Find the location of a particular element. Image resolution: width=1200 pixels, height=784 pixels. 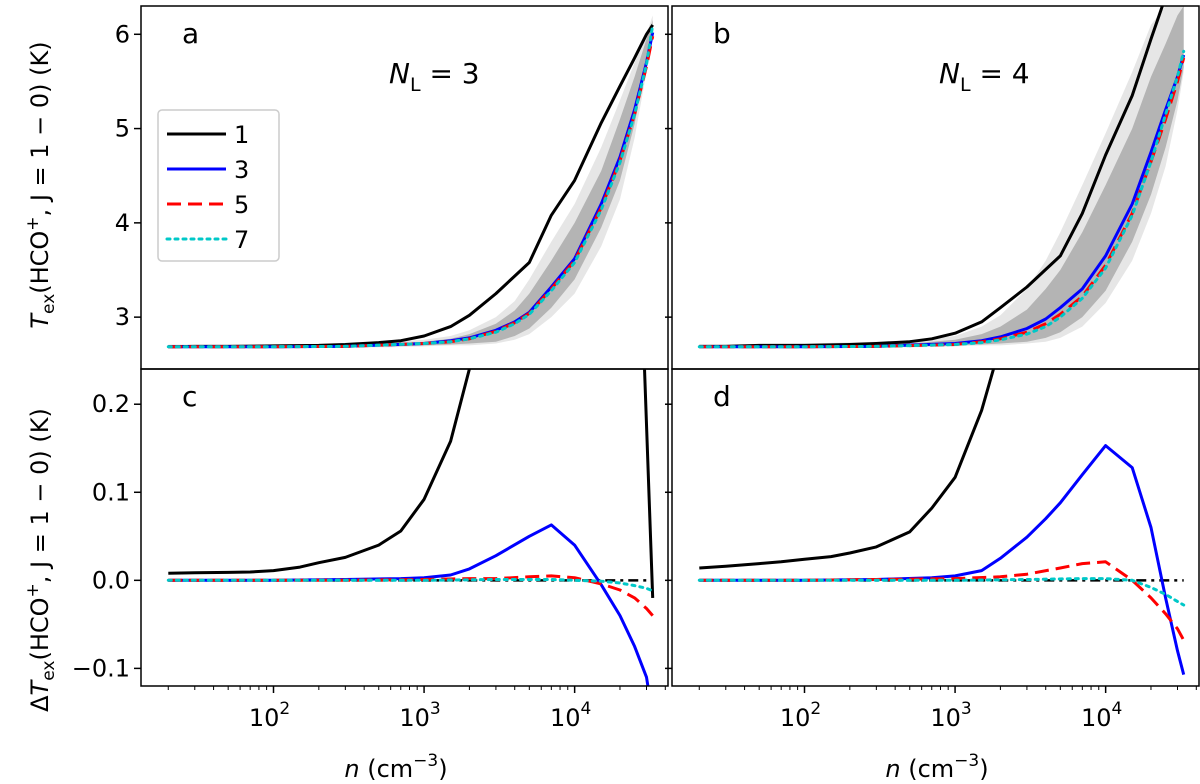

ytick-label: 4 is located at coordinates (122, 223).